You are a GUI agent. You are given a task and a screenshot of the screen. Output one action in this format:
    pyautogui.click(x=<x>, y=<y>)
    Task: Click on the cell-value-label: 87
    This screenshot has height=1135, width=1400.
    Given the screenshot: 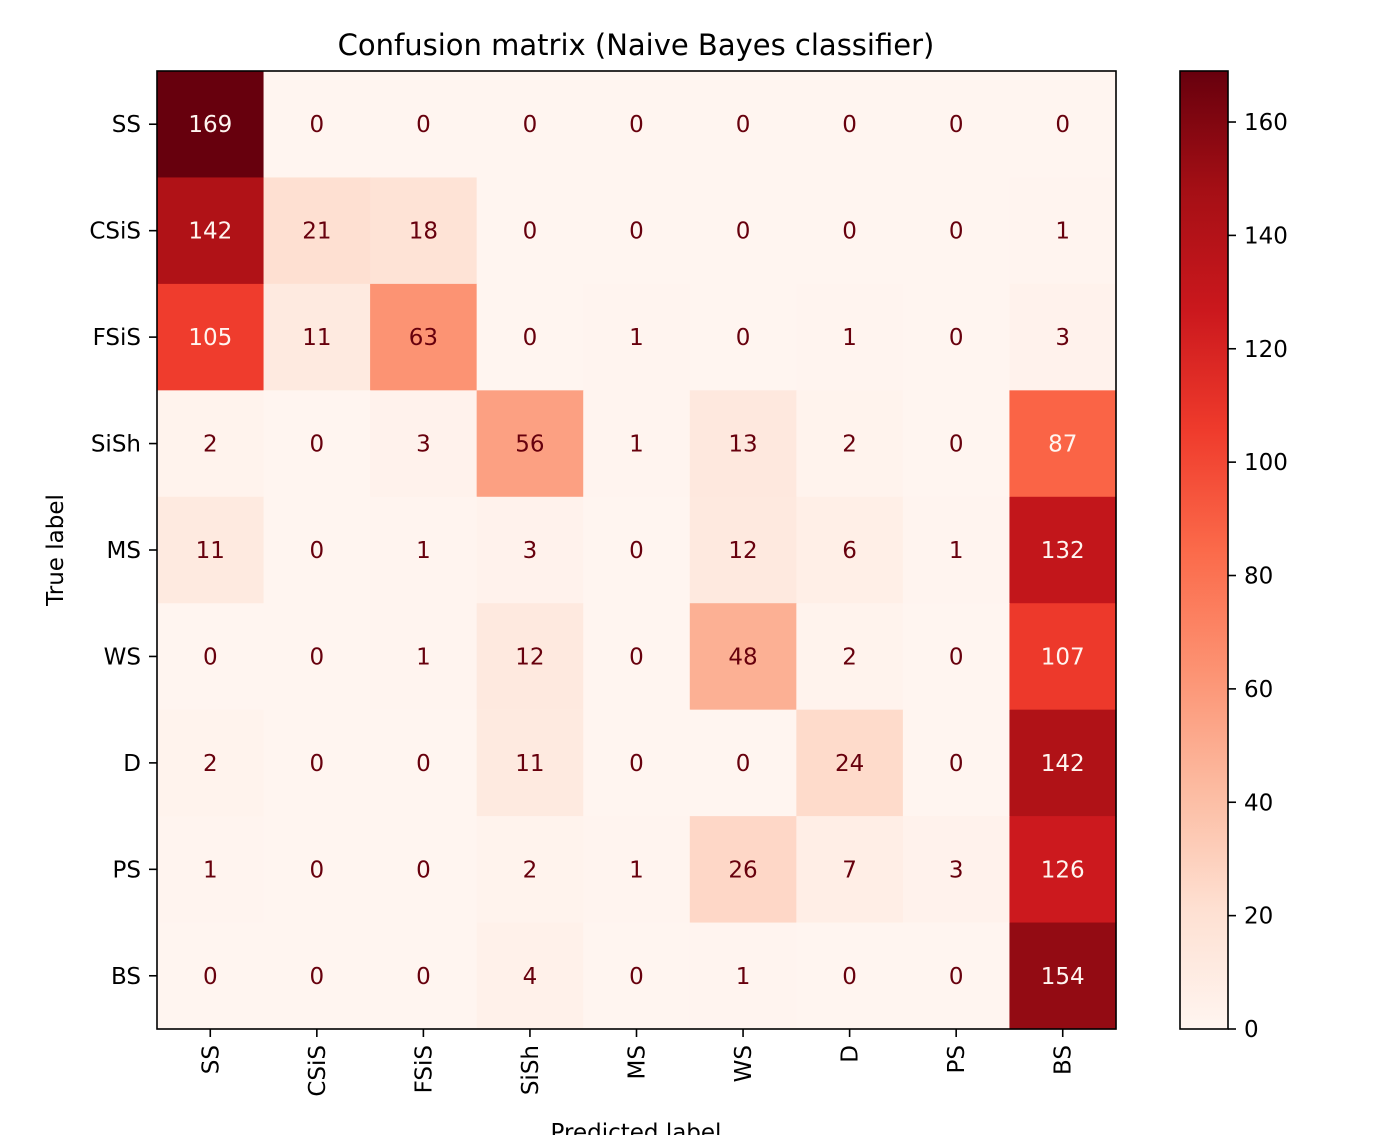 What is the action you would take?
    pyautogui.click(x=1062, y=445)
    